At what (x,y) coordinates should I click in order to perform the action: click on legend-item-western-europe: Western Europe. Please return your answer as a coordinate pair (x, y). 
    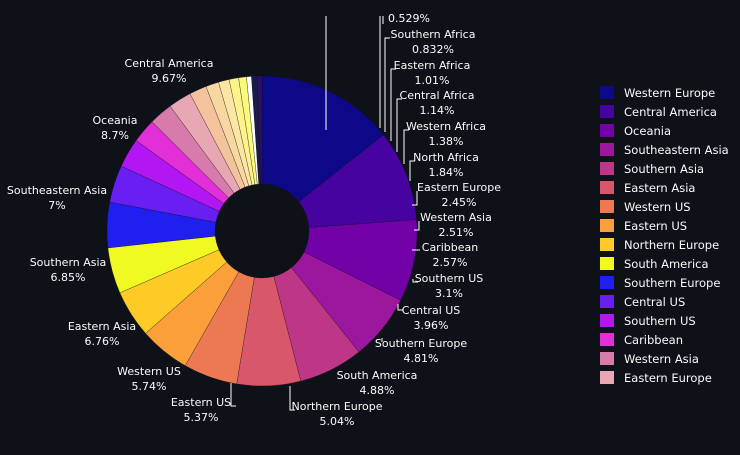
    Looking at the image, I should click on (668, 92).